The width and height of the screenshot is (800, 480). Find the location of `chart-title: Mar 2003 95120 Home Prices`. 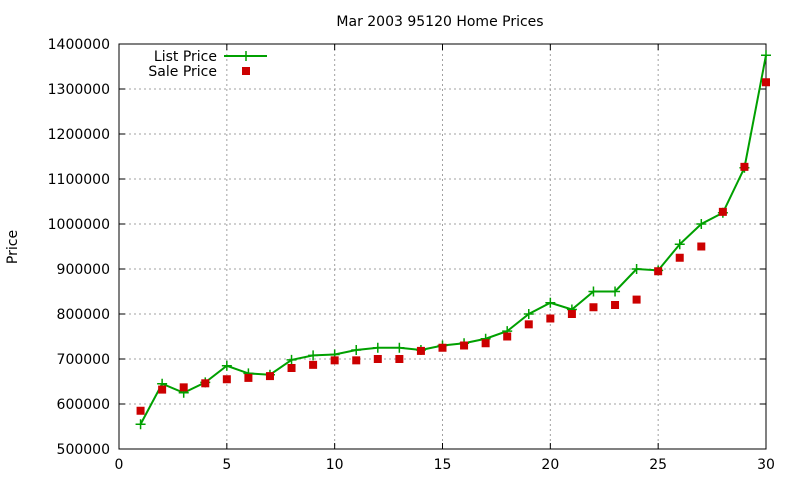

chart-title: Mar 2003 95120 Home Prices is located at coordinates (439, 22).